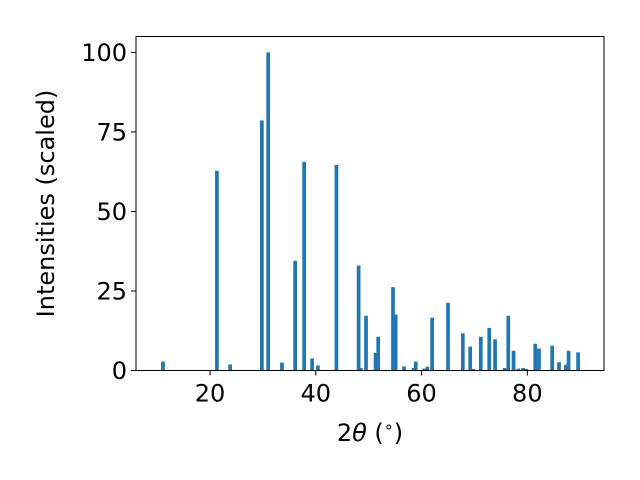  What do you see at coordinates (111, 132) in the screenshot?
I see `y-tick-label: 75` at bounding box center [111, 132].